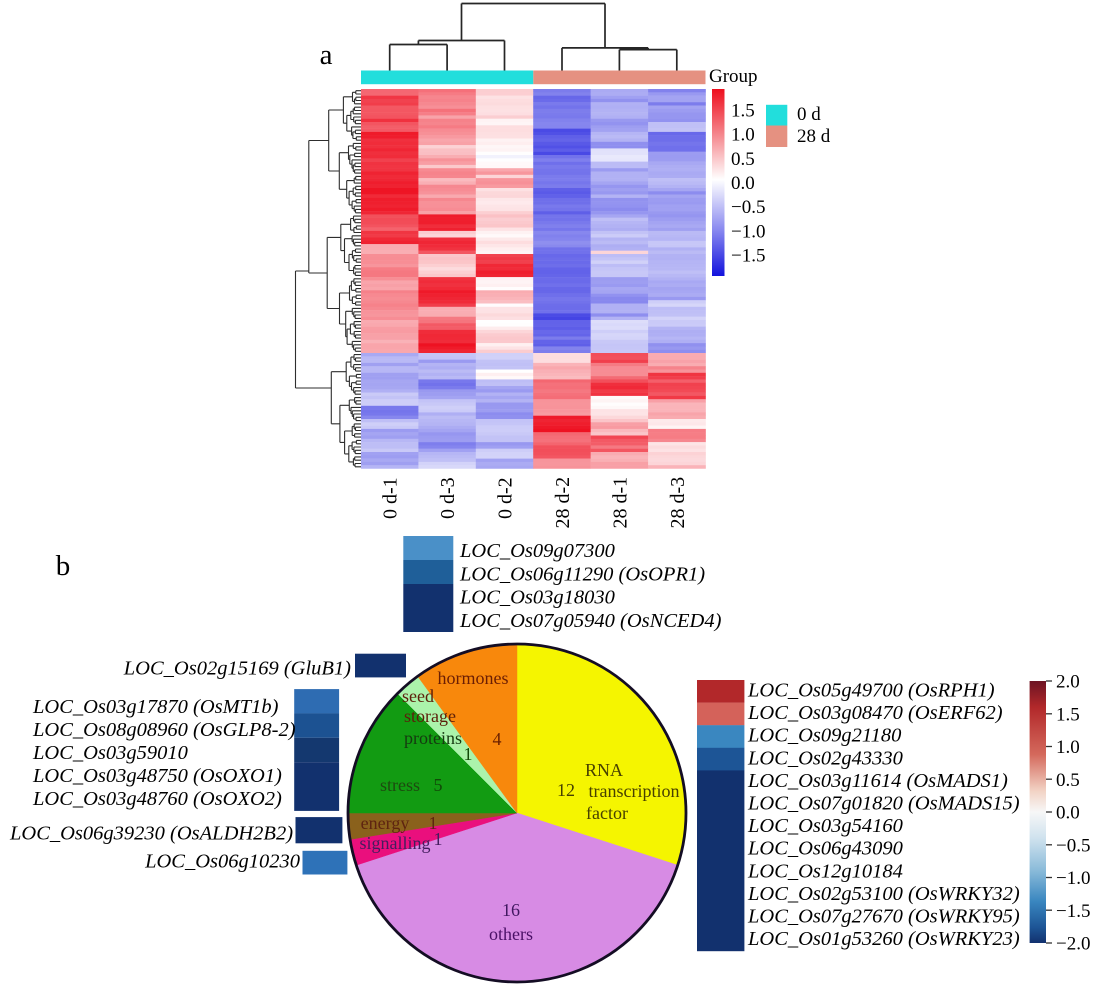 The image size is (1097, 1002). I want to click on svg-text: LOC_Os03g54160, so click(825, 826).